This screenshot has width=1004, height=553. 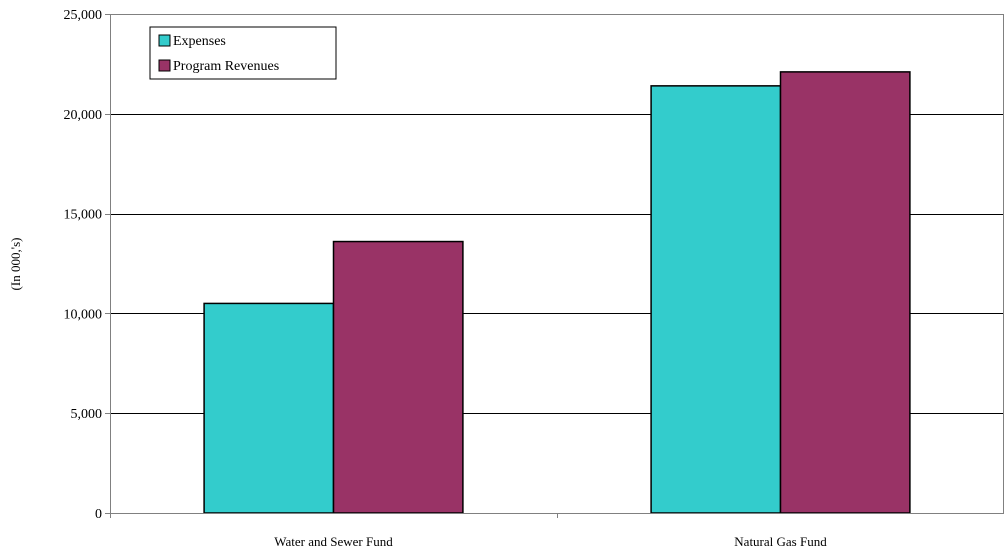 I want to click on y-axis-title: (In 000,'s), so click(x=15, y=264).